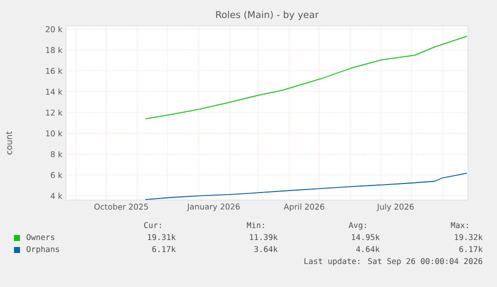  Describe the element at coordinates (9, 142) in the screenshot. I see `y-axis-title: count` at that location.